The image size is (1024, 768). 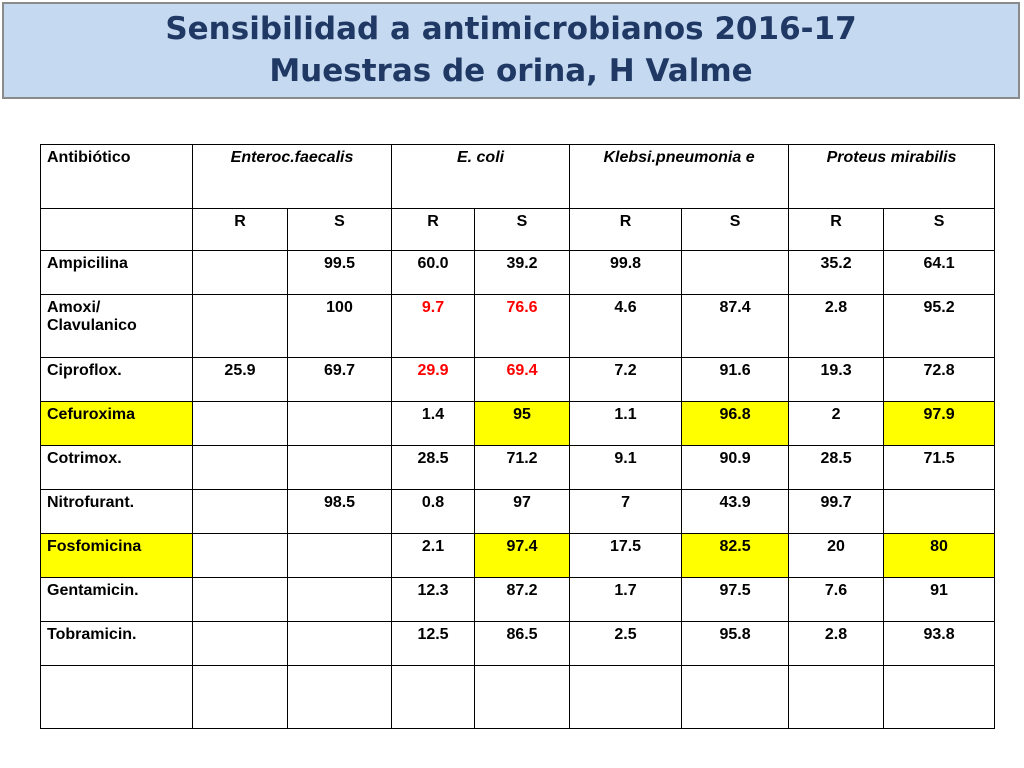 I want to click on table-cell: 95, so click(x=522, y=423).